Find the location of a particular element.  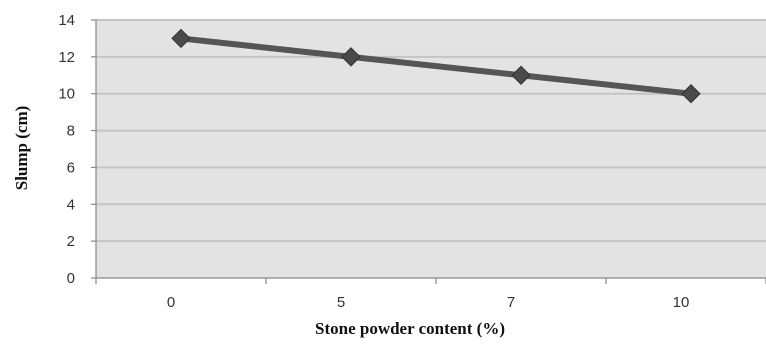

y-axis-title: Slump (cm) is located at coordinates (21, 148).